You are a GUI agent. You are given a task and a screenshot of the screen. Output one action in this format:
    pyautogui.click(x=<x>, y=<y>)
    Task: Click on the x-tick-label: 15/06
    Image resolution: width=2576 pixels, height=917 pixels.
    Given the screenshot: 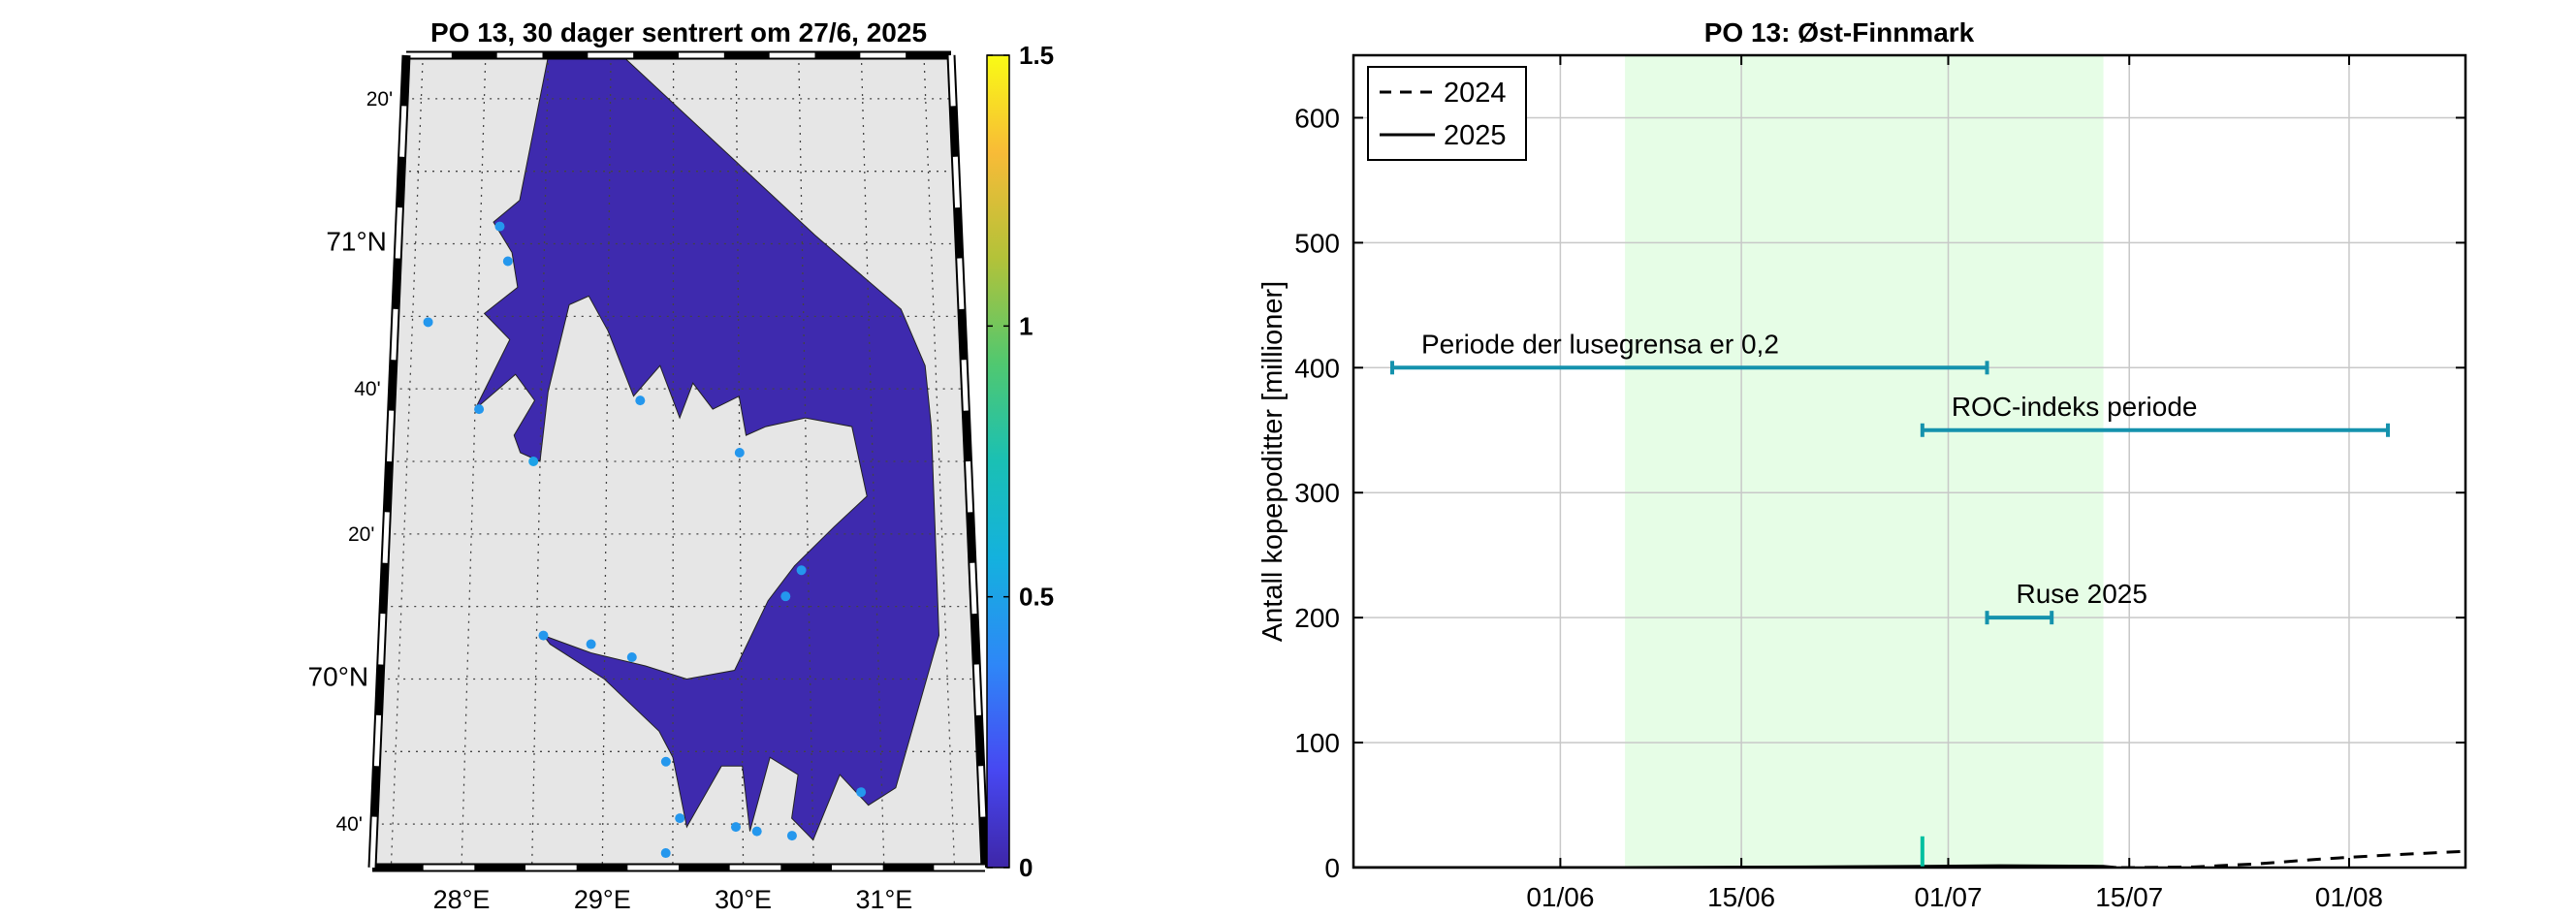 What is the action you would take?
    pyautogui.click(x=1741, y=897)
    